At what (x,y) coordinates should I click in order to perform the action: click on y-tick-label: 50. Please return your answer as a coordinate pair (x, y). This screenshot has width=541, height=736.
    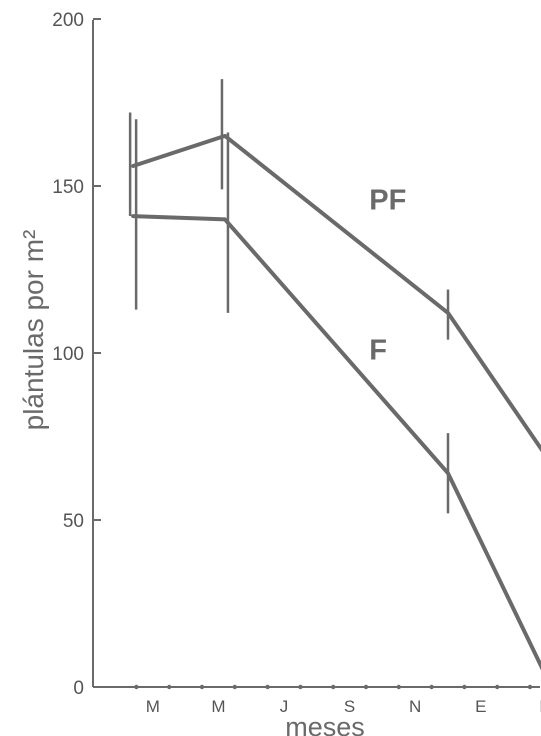
    Looking at the image, I should click on (73, 521).